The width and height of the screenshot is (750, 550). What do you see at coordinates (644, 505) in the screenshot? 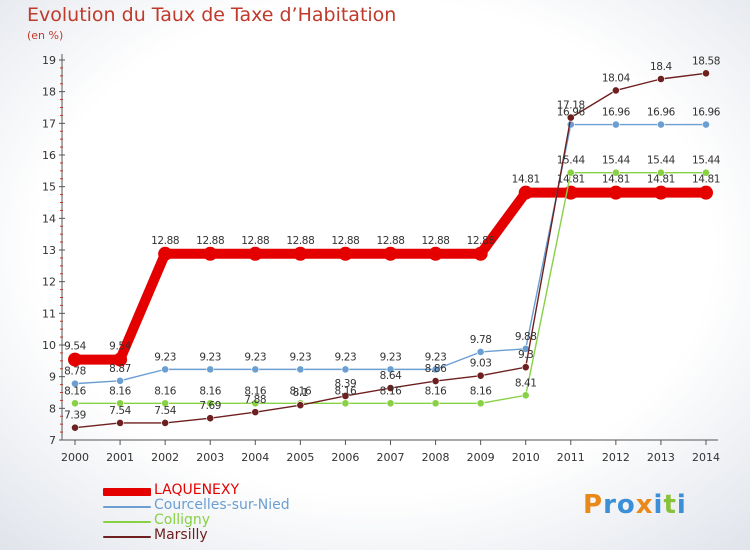
I see `brand-letter: x` at bounding box center [644, 505].